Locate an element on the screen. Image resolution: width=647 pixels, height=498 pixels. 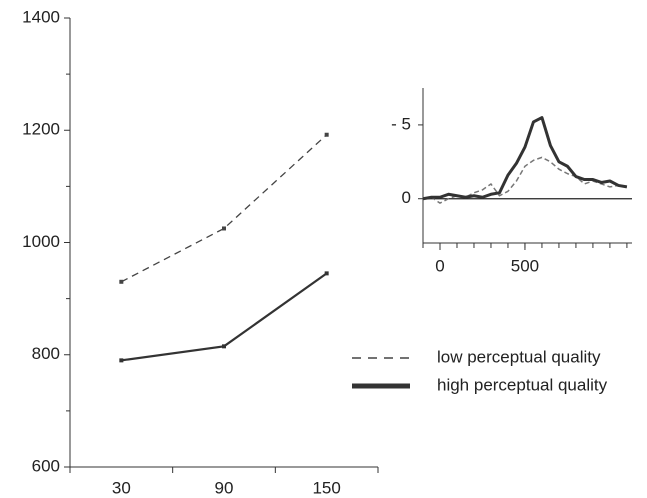
inset-y-tick-label: 0 is located at coordinates (406, 197).